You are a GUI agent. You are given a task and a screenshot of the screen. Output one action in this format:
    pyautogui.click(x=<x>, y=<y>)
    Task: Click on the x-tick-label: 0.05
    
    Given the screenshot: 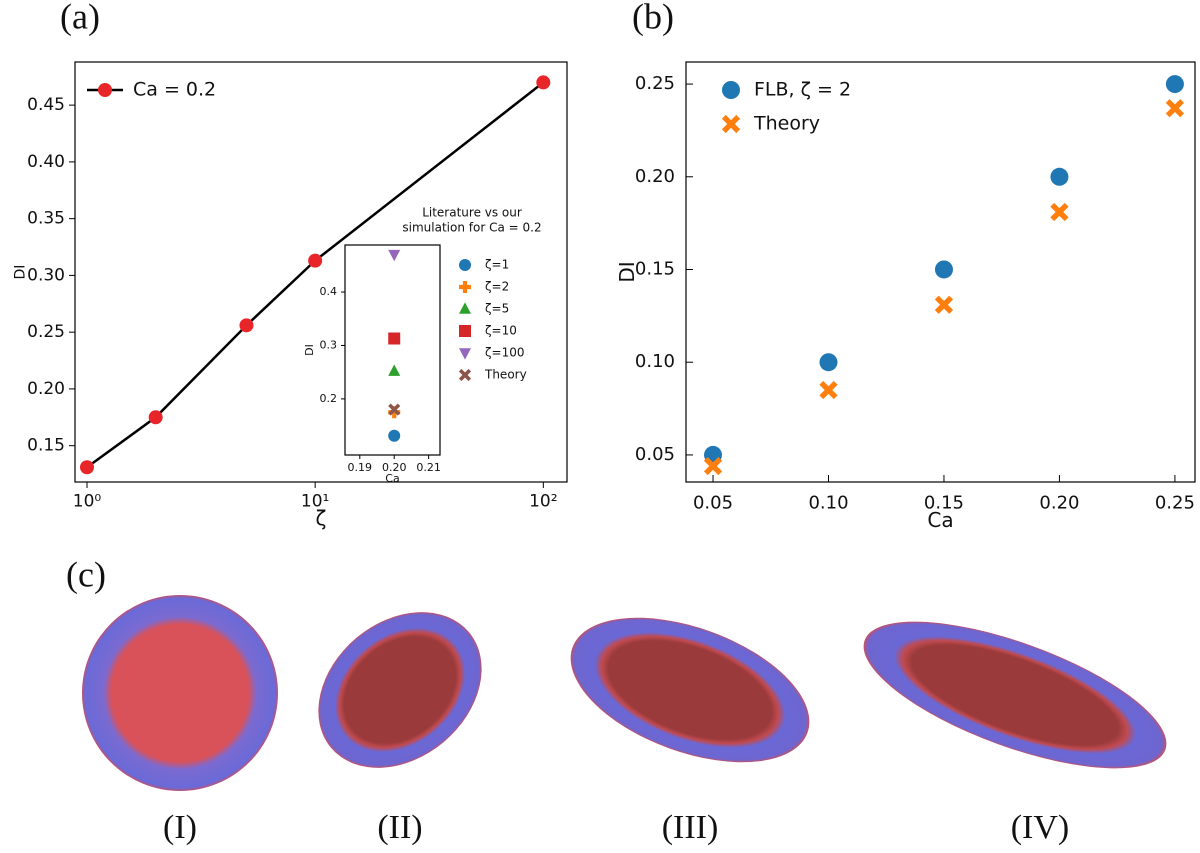 What is the action you would take?
    pyautogui.click(x=713, y=502)
    